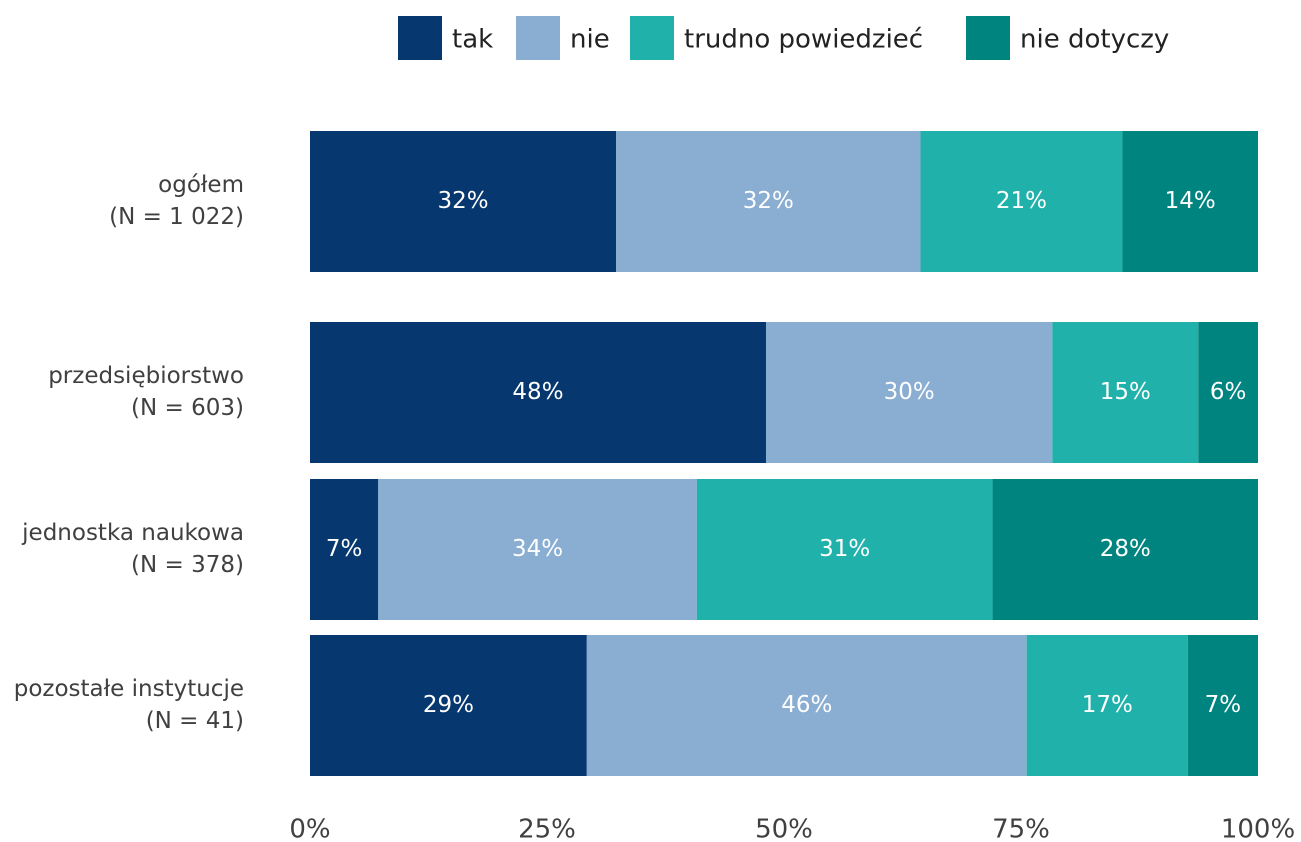 The width and height of the screenshot is (1301, 842). I want to click on category-label: pozostałe instytucje, so click(129, 689).